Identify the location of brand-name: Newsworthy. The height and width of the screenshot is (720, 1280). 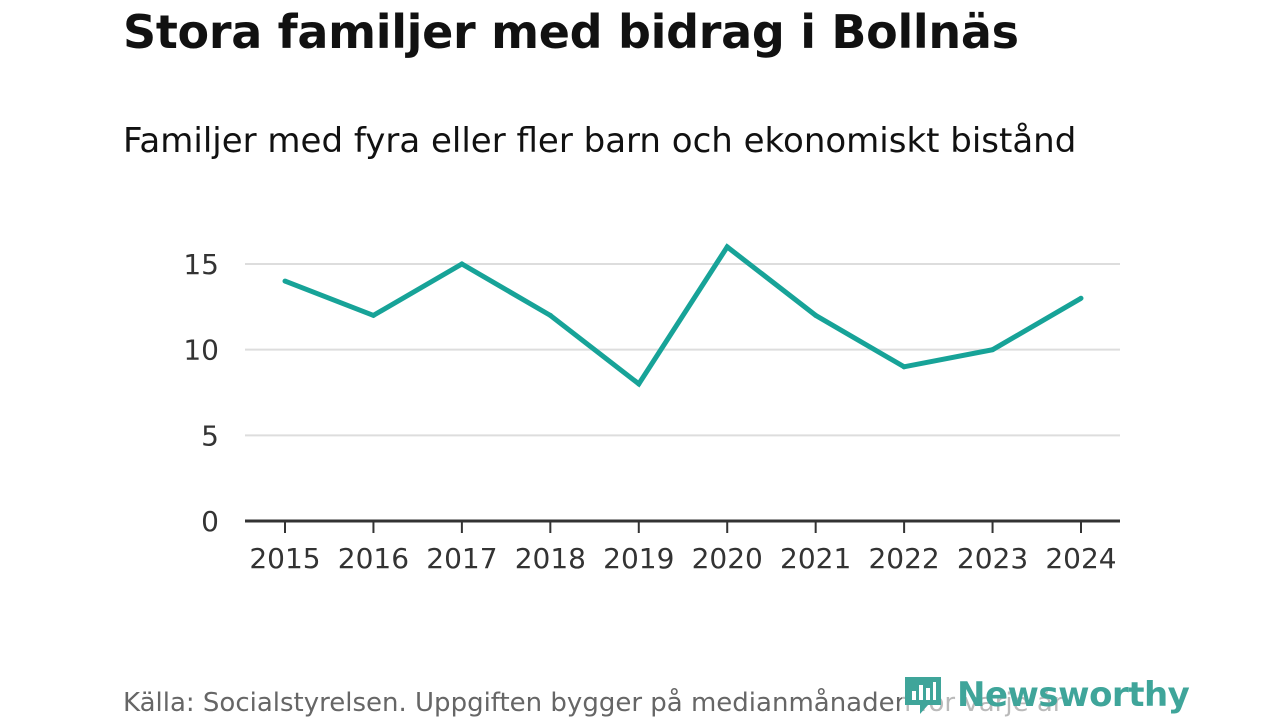
(1073, 695).